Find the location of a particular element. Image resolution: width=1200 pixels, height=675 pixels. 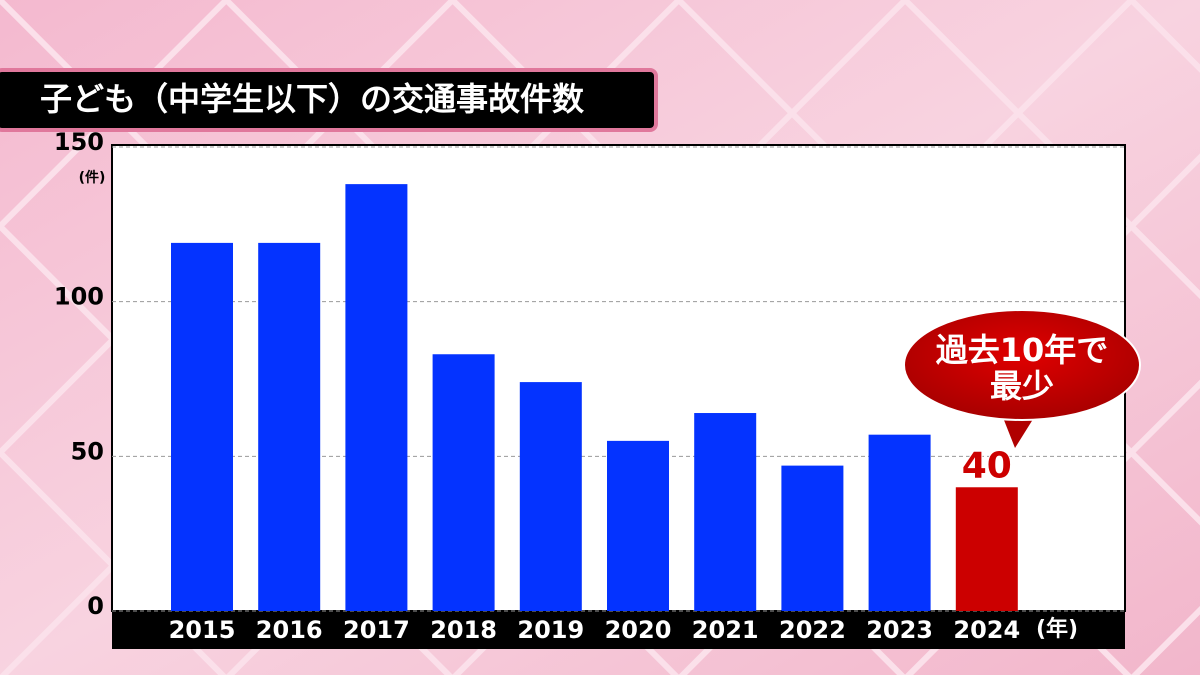

x-unit: (年) is located at coordinates (1057, 629).